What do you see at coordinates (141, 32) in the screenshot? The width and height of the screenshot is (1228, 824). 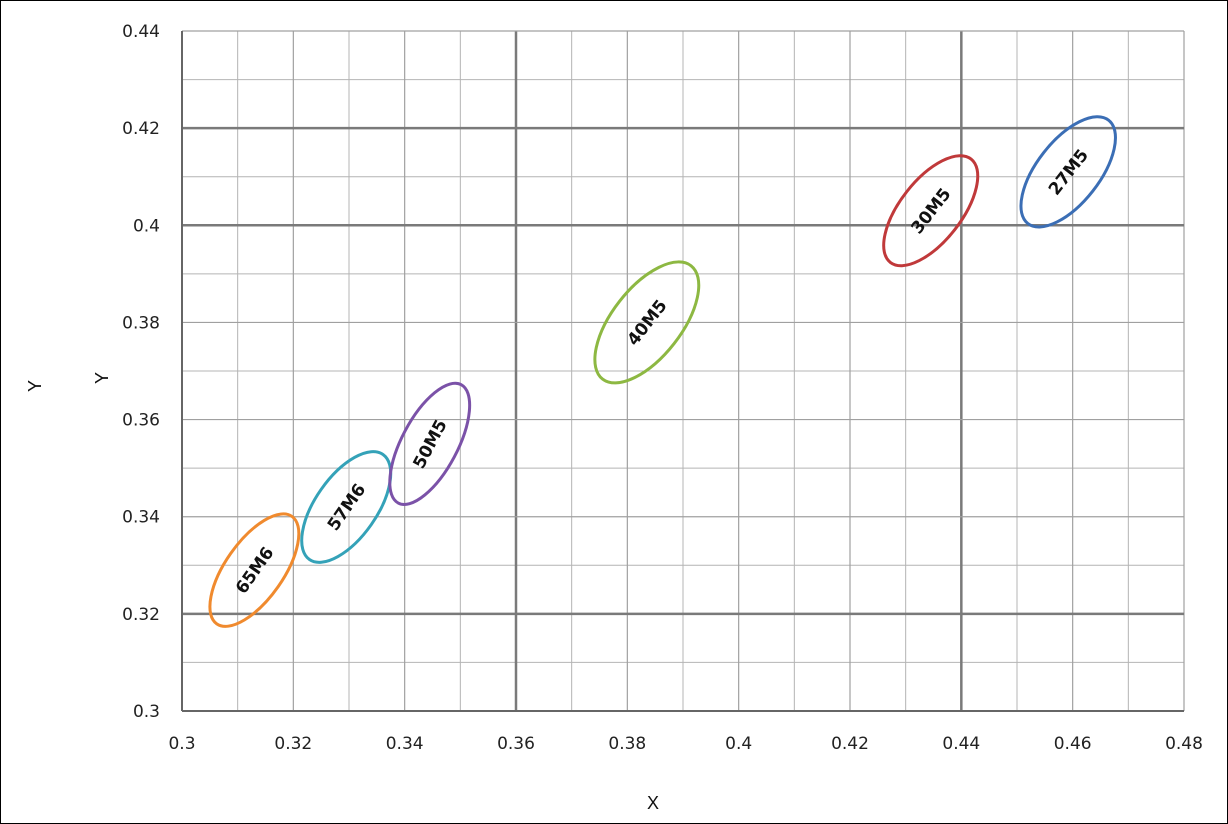 I see `y-tick-label: 0.44` at bounding box center [141, 32].